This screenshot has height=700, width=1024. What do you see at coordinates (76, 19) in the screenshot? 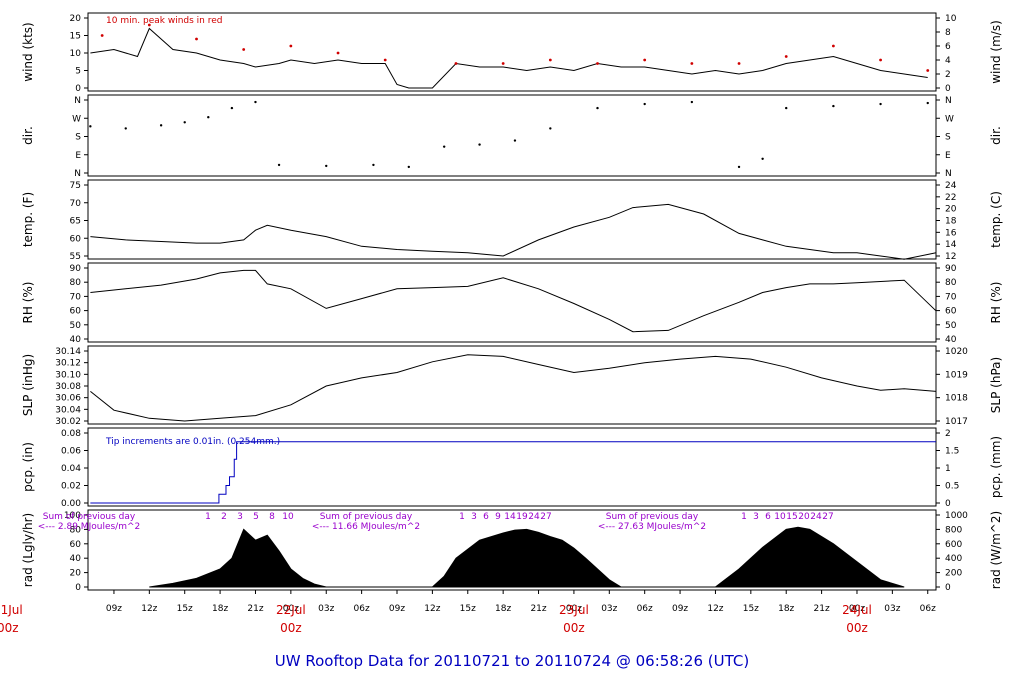
I see `tick-label-left-wind: 20` at bounding box center [76, 19].